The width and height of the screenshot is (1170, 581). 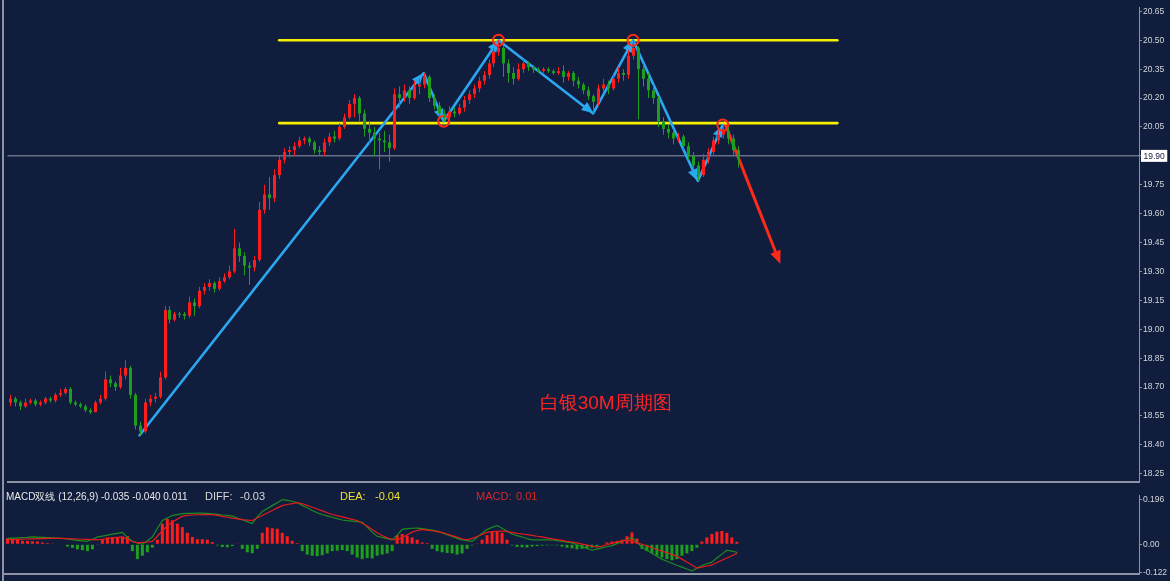 What do you see at coordinates (1154, 213) in the screenshot?
I see `y-tick-label: 19.60` at bounding box center [1154, 213].